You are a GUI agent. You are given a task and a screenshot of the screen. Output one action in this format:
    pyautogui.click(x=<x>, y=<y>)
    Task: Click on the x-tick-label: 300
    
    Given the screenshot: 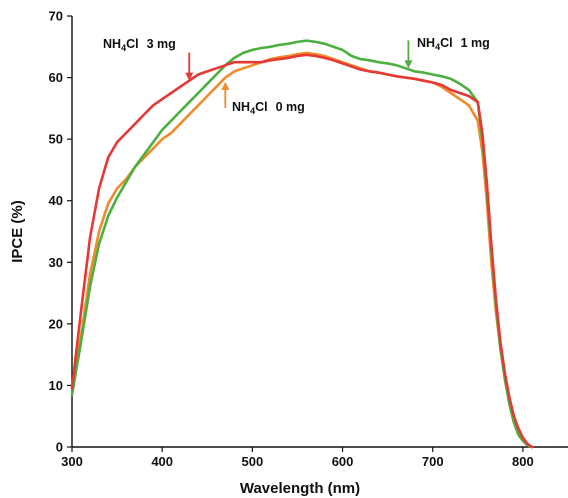 What is the action you would take?
    pyautogui.click(x=72, y=461)
    